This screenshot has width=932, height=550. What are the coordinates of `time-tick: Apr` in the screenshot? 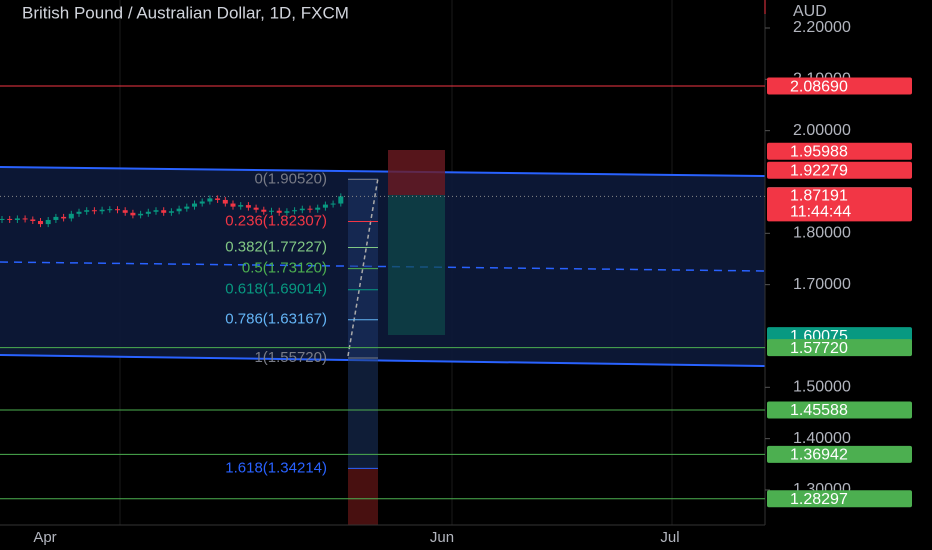 It's located at (44, 537).